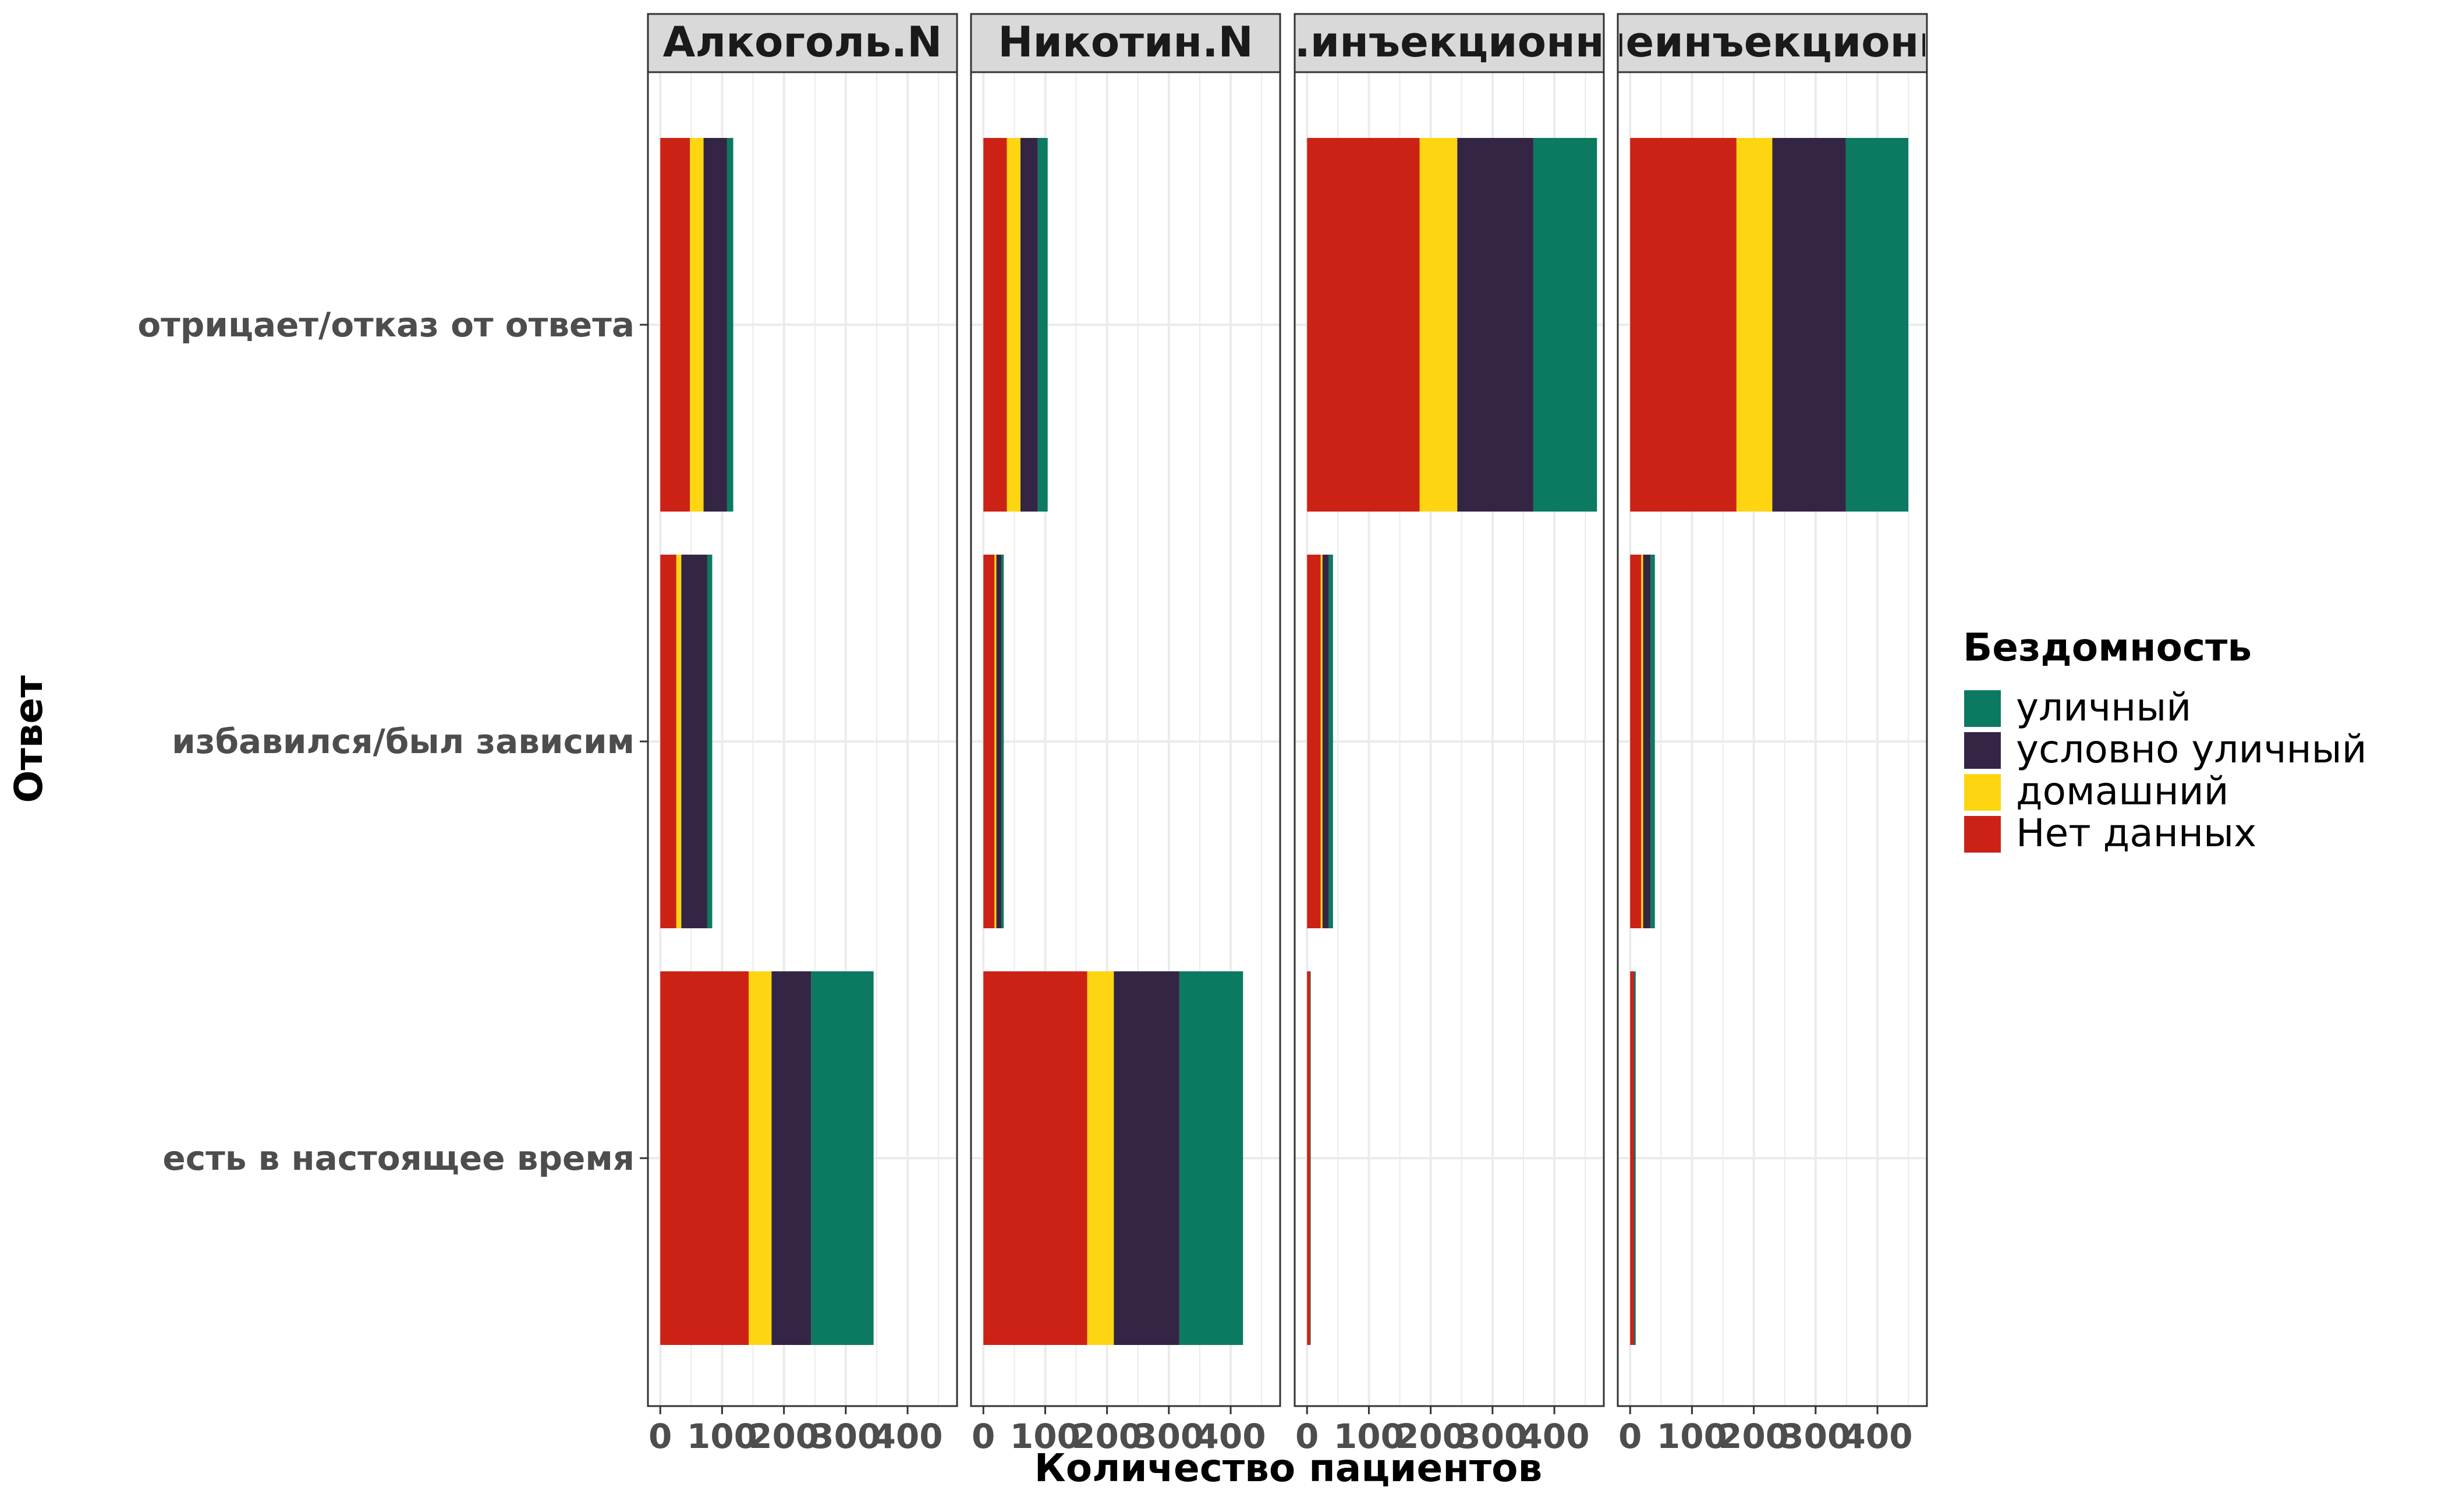  I want to click on bar-4-избавился-был-зависим-домашний, so click(1642, 741).